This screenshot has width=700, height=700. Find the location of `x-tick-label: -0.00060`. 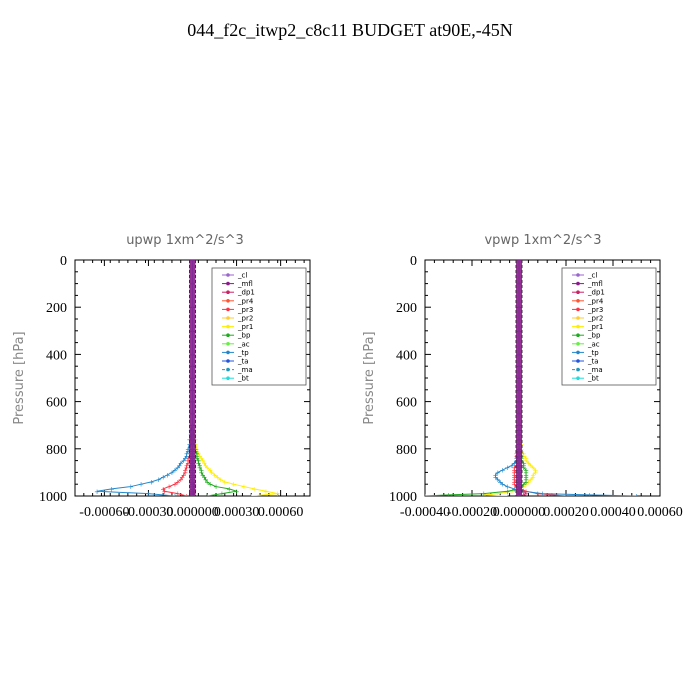

x-tick-label: -0.00060 is located at coordinates (104, 512).